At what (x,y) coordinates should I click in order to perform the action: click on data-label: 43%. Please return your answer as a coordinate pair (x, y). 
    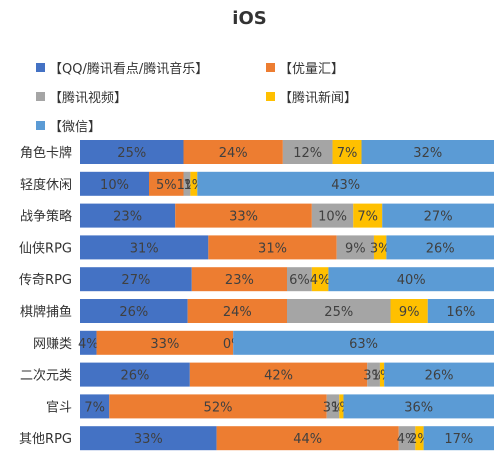
    Looking at the image, I should click on (345, 185).